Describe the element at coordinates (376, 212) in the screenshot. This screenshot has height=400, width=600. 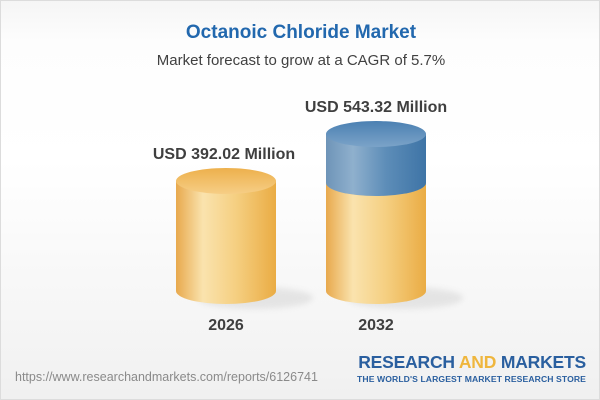
I see `bar-2032-cylinder` at that location.